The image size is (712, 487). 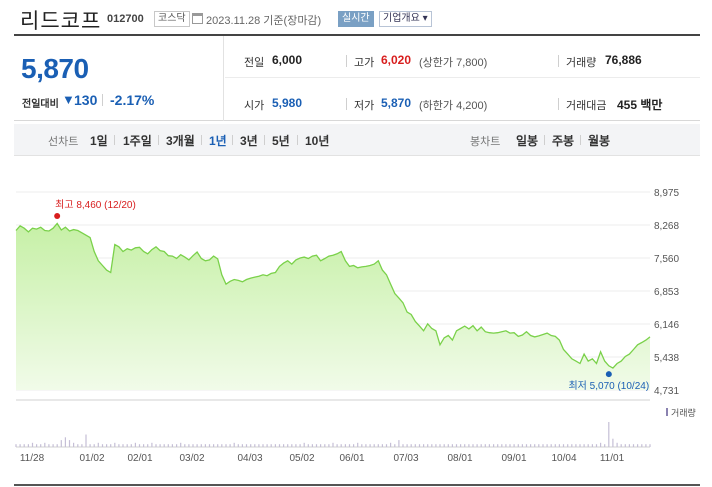 What do you see at coordinates (57, 216) in the screenshot?
I see `high-marker` at bounding box center [57, 216].